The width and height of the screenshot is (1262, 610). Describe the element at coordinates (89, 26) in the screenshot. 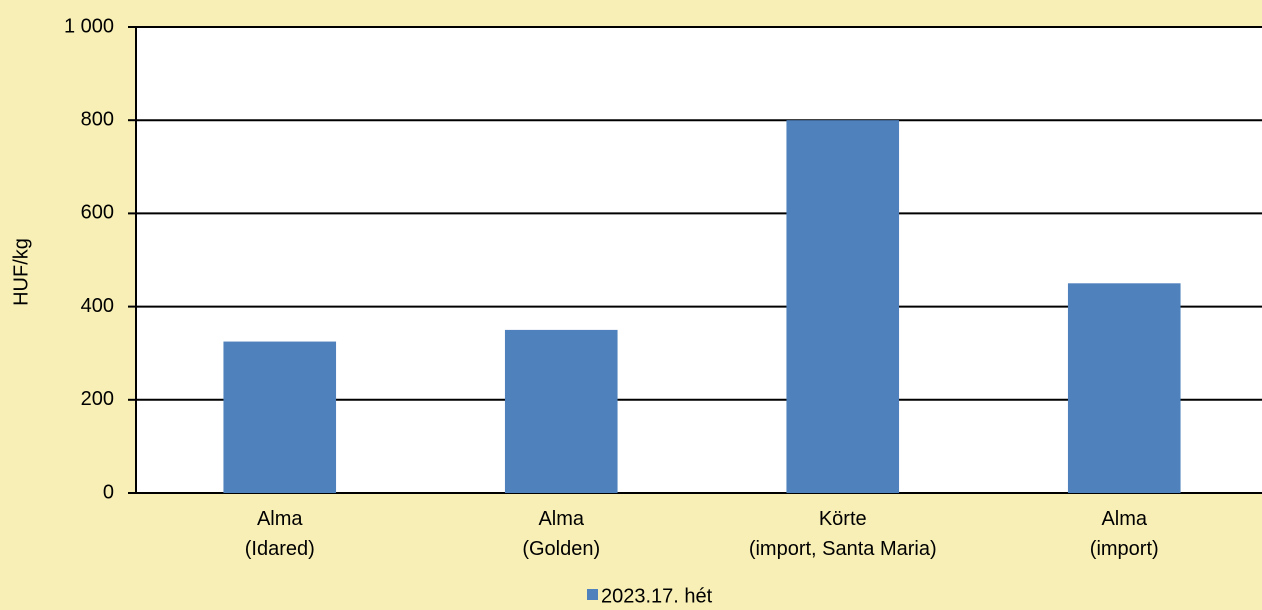

I see `y-tick-label: 1 000` at that location.